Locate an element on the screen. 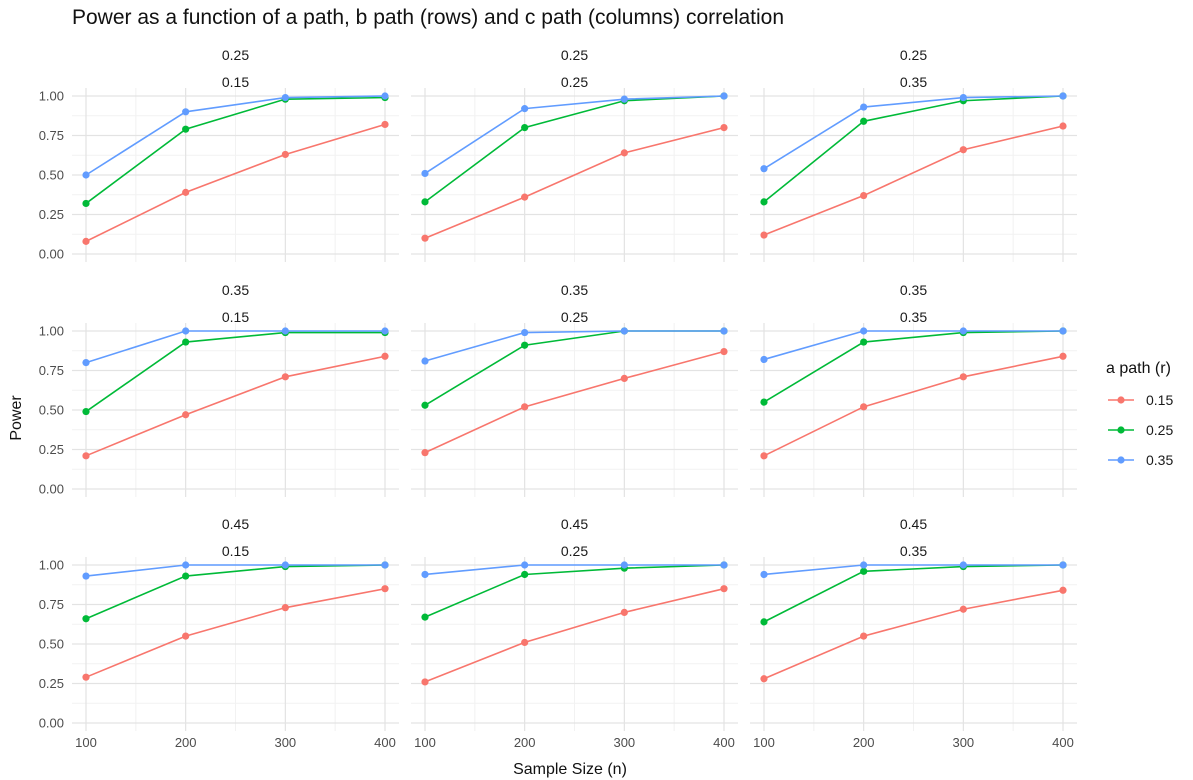 The image size is (1193, 780). legend-label: 0.25 is located at coordinates (1159, 430).